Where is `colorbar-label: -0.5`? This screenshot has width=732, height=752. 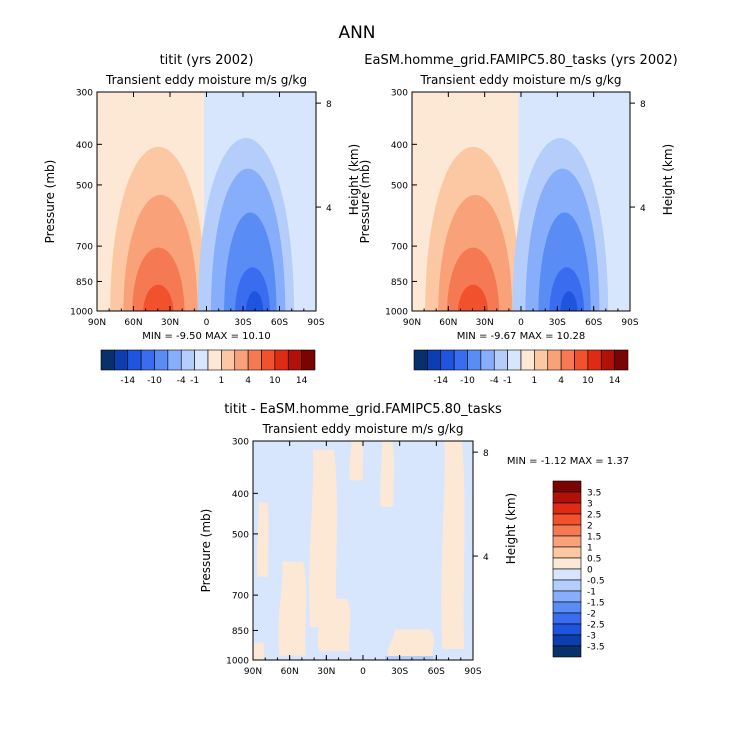 colorbar-label: -0.5 is located at coordinates (596, 582).